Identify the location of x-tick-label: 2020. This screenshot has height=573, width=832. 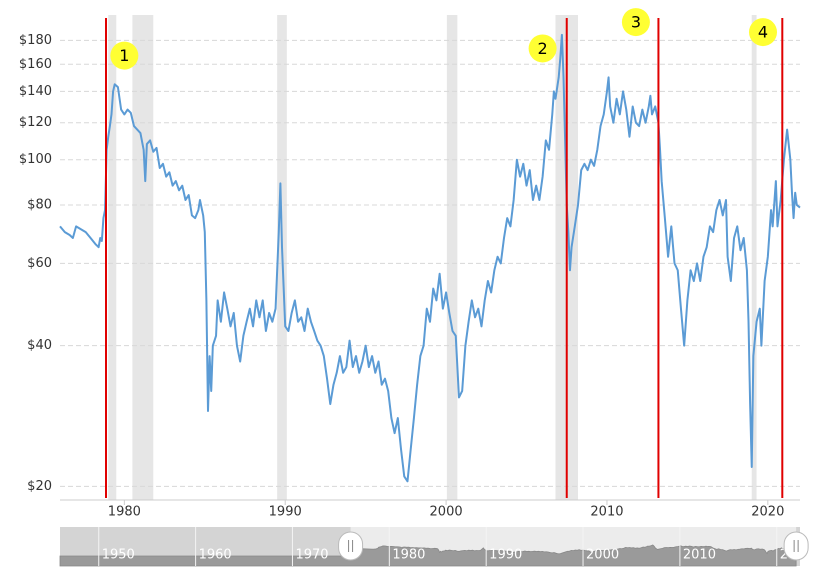
(767, 512).